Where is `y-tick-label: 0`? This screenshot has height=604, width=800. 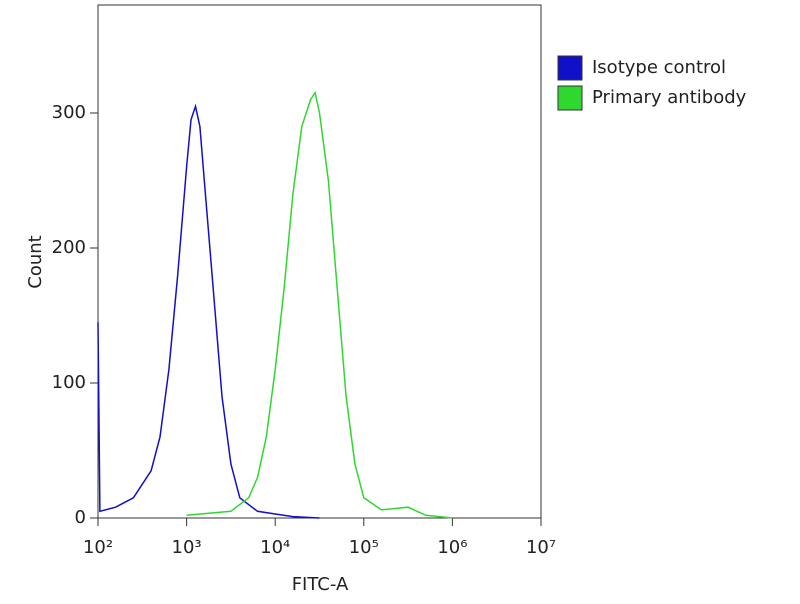 y-tick-label: 0 is located at coordinates (80, 517).